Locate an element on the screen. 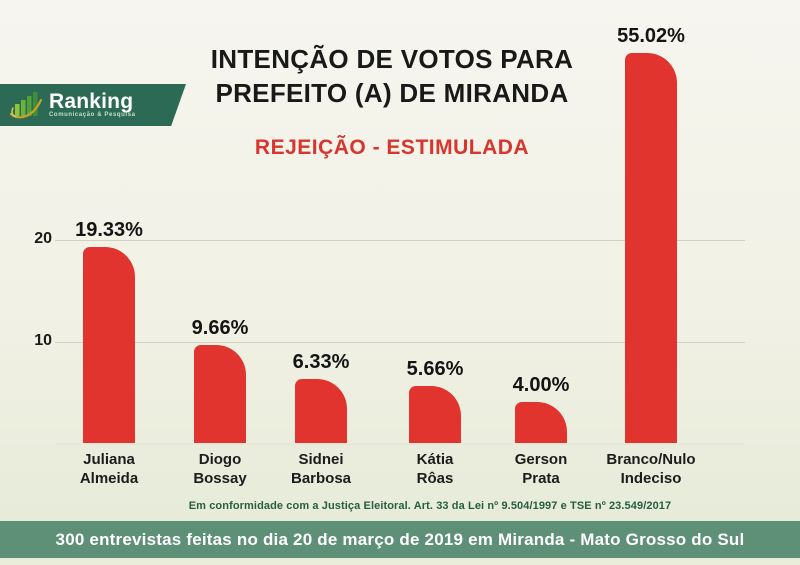 The width and height of the screenshot is (800, 565). bar-value-label: 19.33% is located at coordinates (109, 230).